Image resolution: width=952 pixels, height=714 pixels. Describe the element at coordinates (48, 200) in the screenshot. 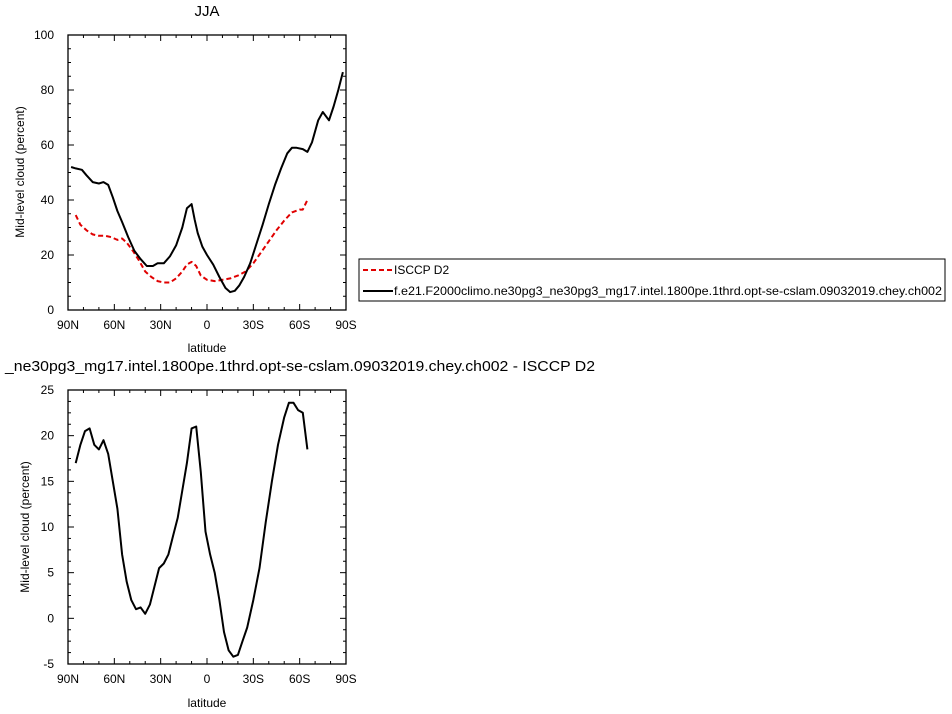

I see `y-tick-label: 40` at that location.